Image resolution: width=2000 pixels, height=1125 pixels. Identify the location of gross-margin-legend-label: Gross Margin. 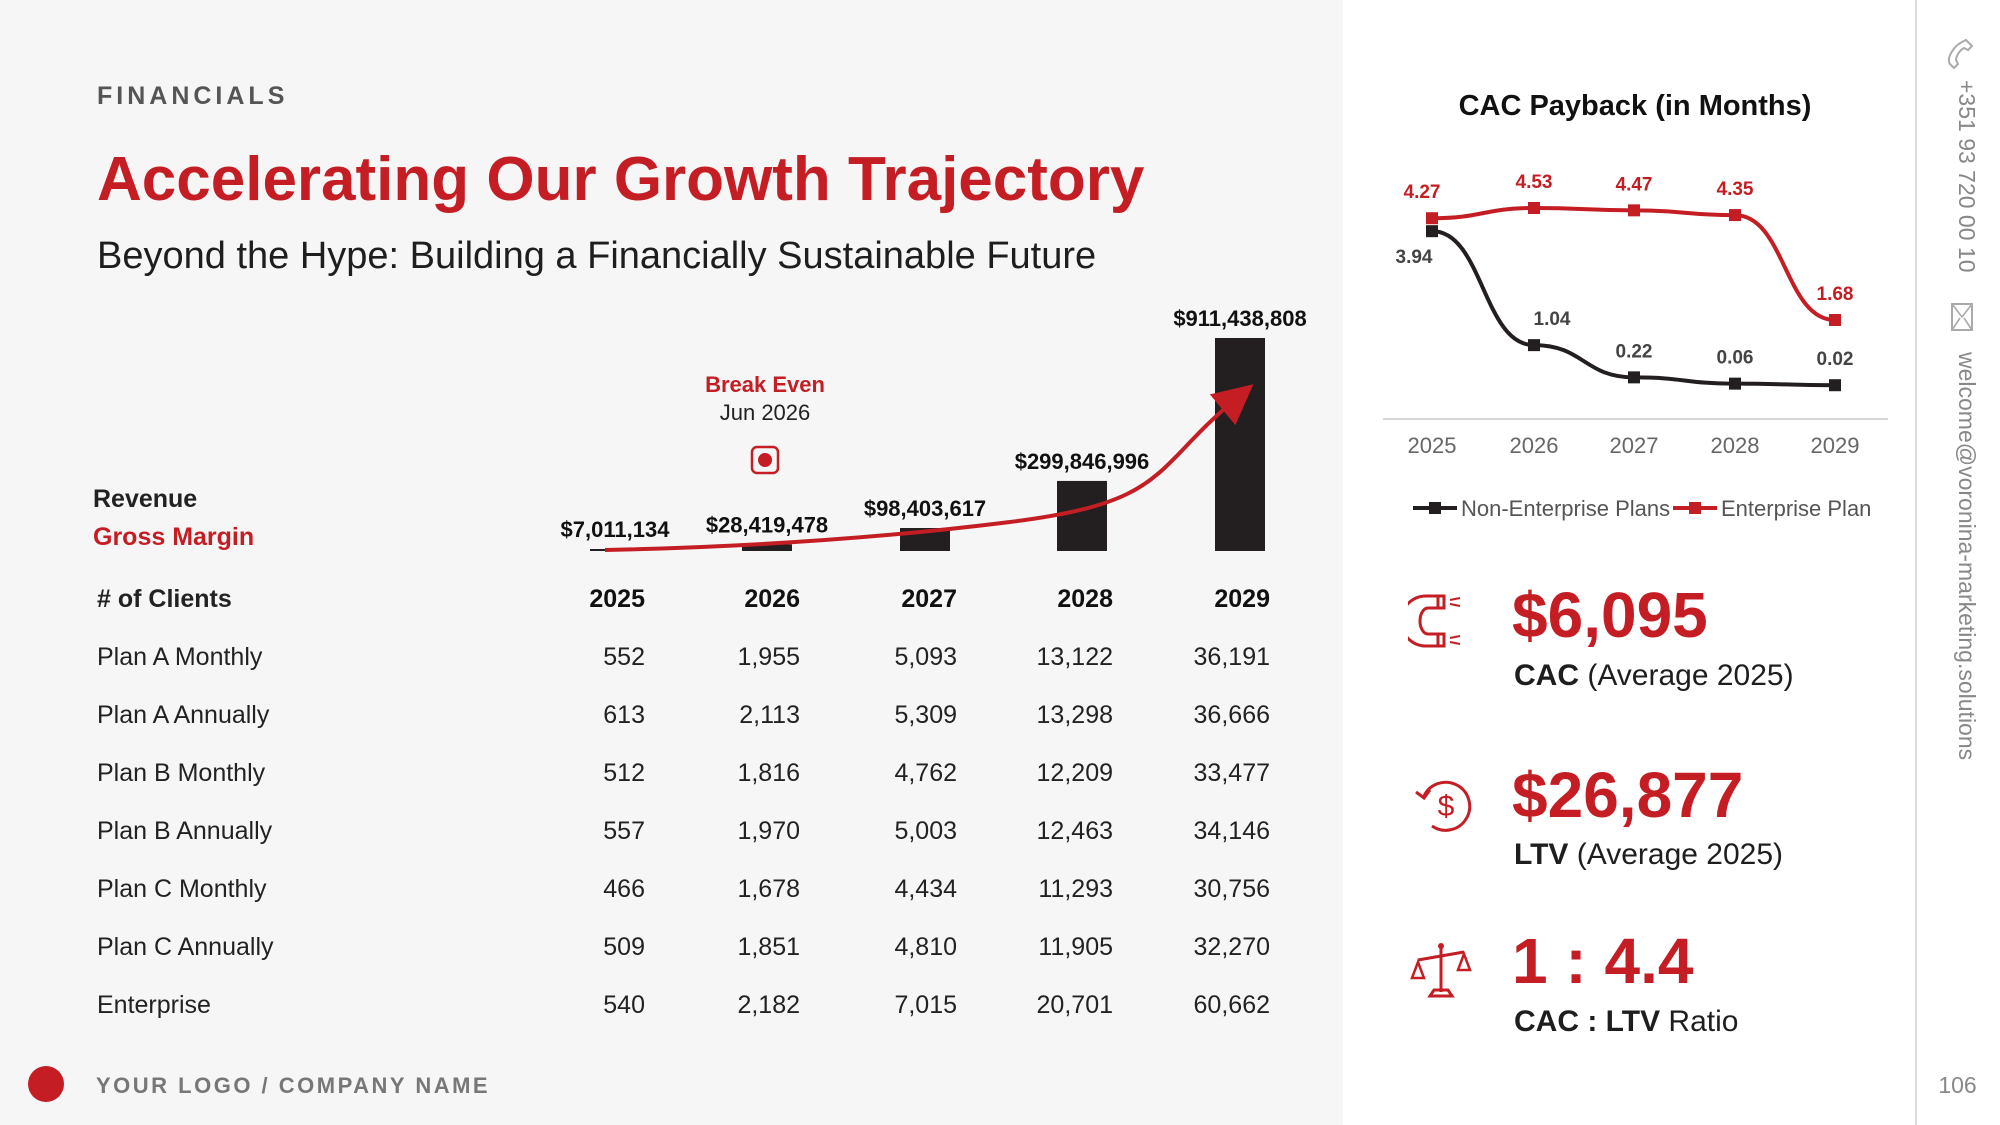
(174, 537).